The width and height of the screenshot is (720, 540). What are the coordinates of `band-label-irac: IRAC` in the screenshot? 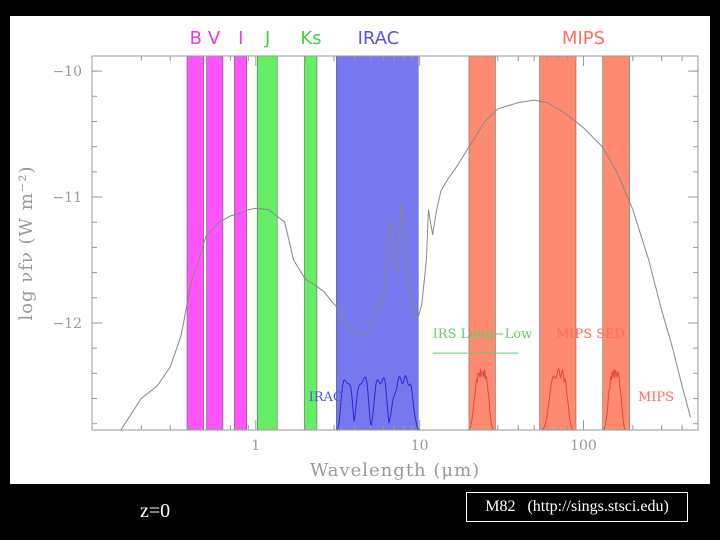 It's located at (379, 38).